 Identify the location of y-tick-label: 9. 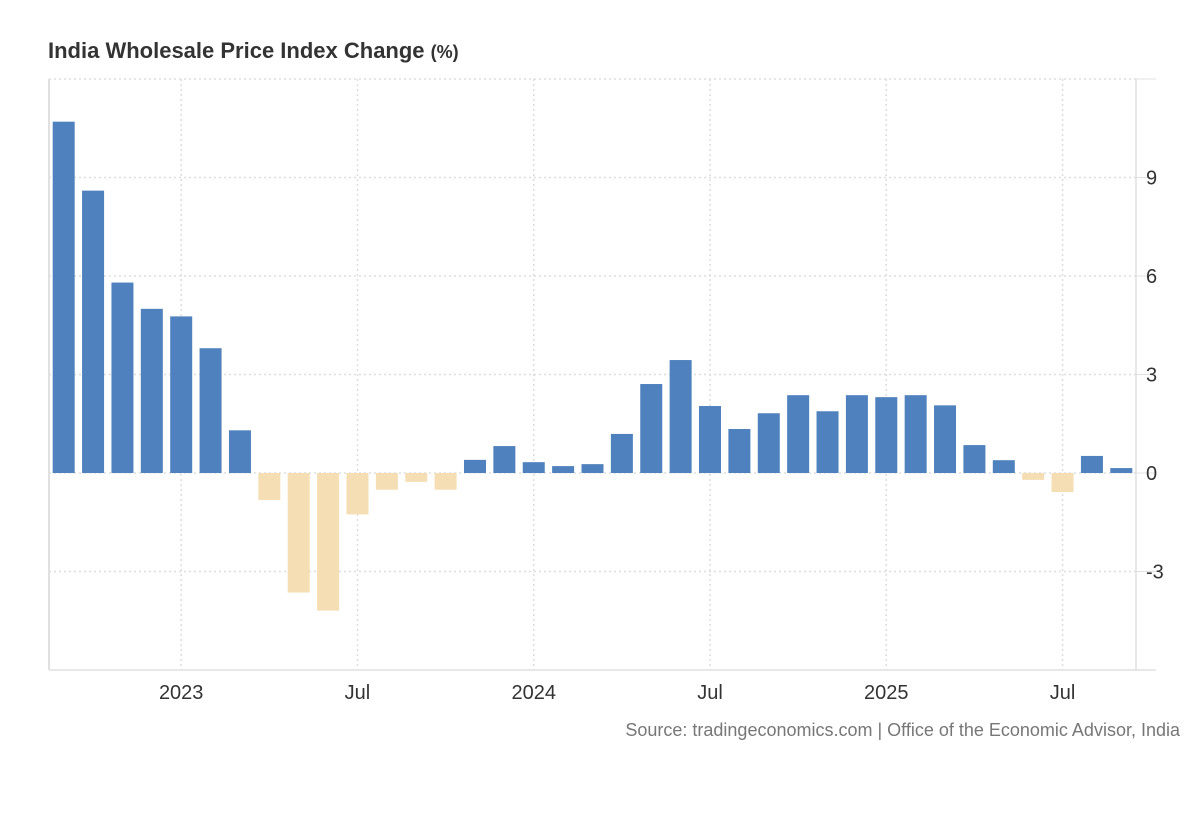
(1151, 179).